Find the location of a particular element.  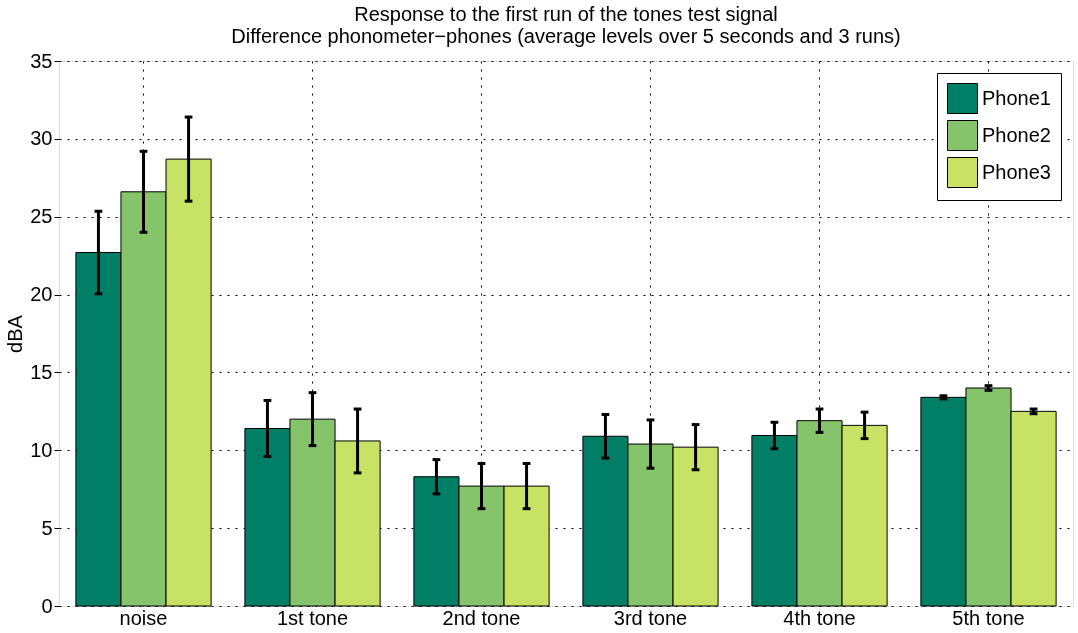

x-tick-label: noise is located at coordinates (143, 617).